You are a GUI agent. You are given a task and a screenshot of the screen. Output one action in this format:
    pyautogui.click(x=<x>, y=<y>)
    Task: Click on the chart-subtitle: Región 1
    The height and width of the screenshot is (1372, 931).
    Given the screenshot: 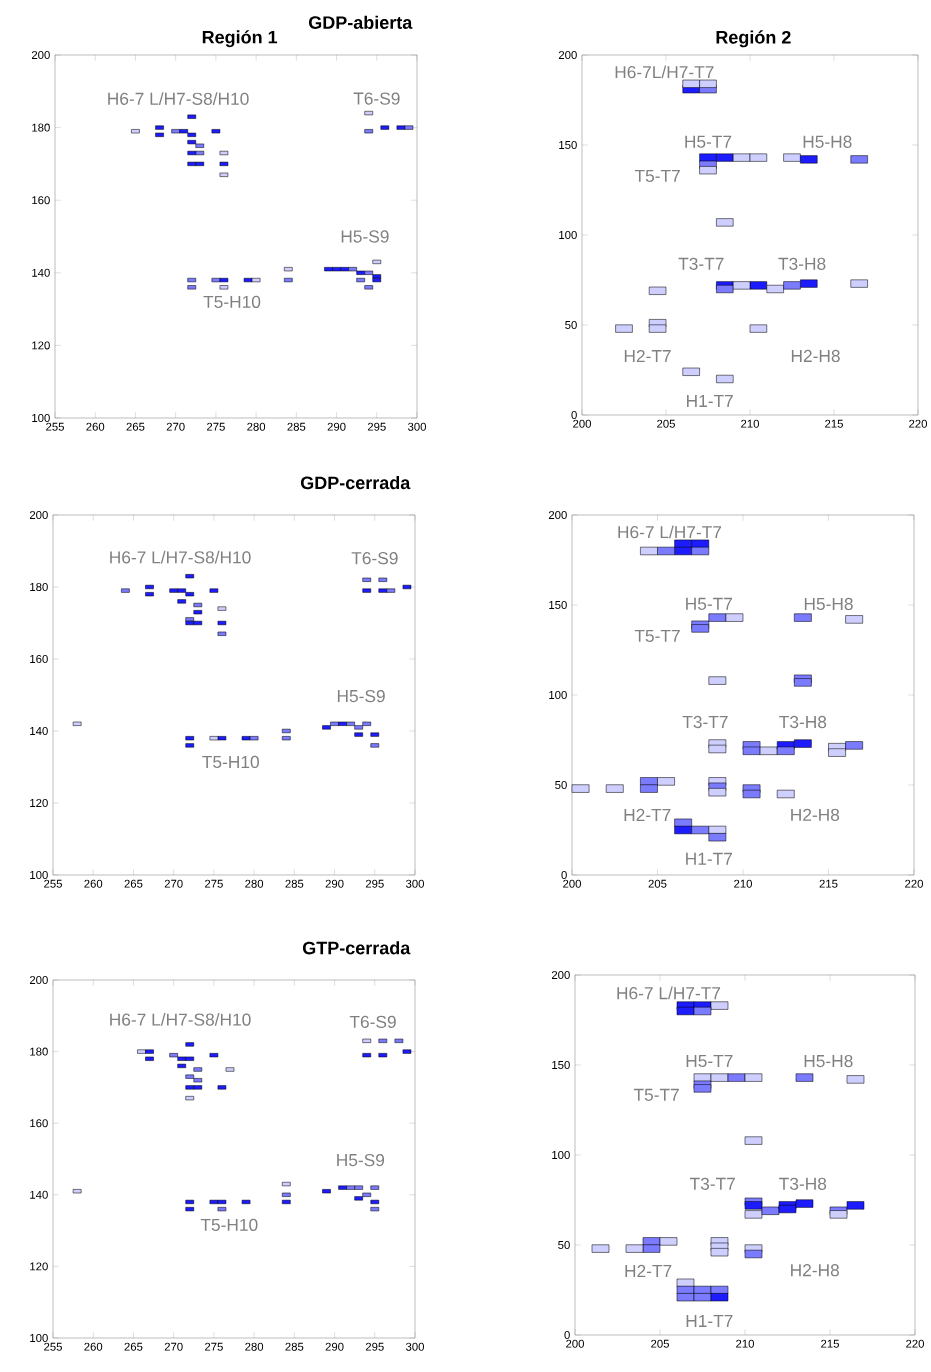 What is the action you would take?
    pyautogui.click(x=240, y=39)
    